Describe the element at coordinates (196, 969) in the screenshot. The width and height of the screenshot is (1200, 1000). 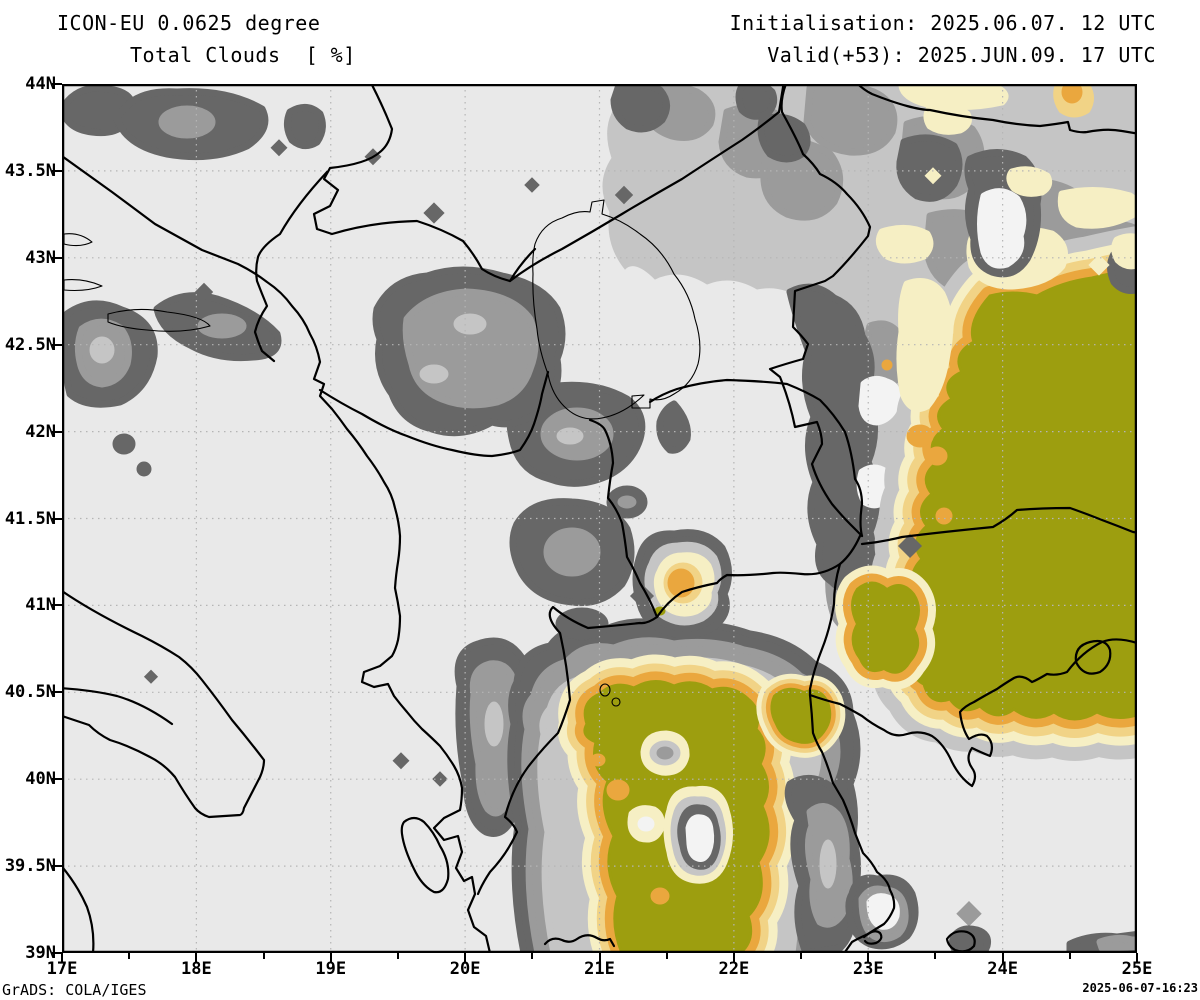
I see `x-axis-label: 18E` at that location.